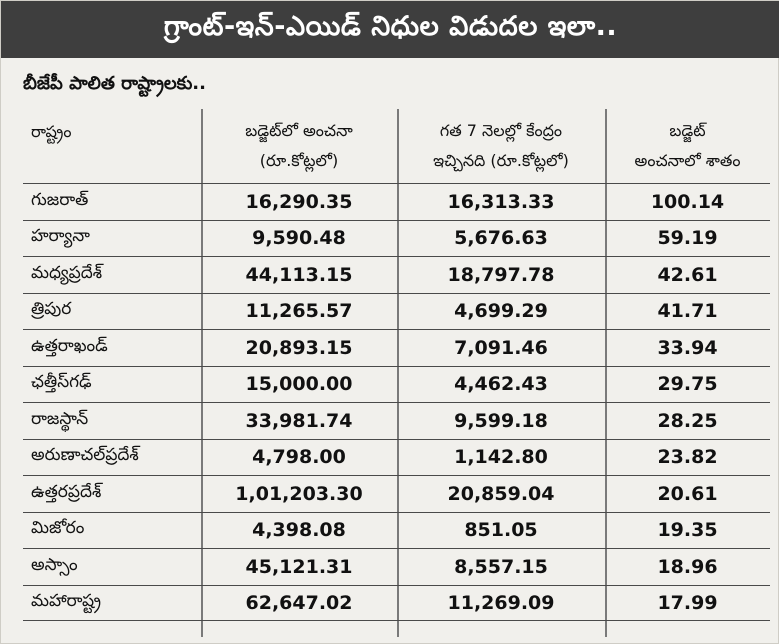  What do you see at coordinates (58, 528) in the screenshot?
I see `state-name: మిజోరం` at bounding box center [58, 528].